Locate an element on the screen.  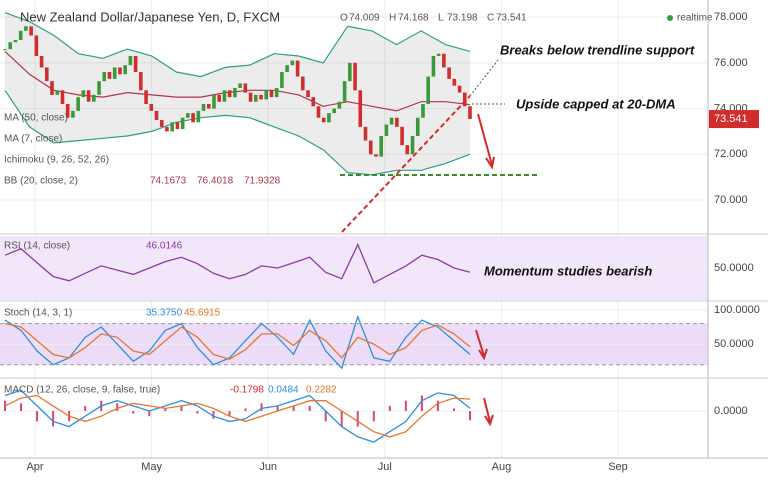
x-tick-label: Sep is located at coordinates (618, 467).